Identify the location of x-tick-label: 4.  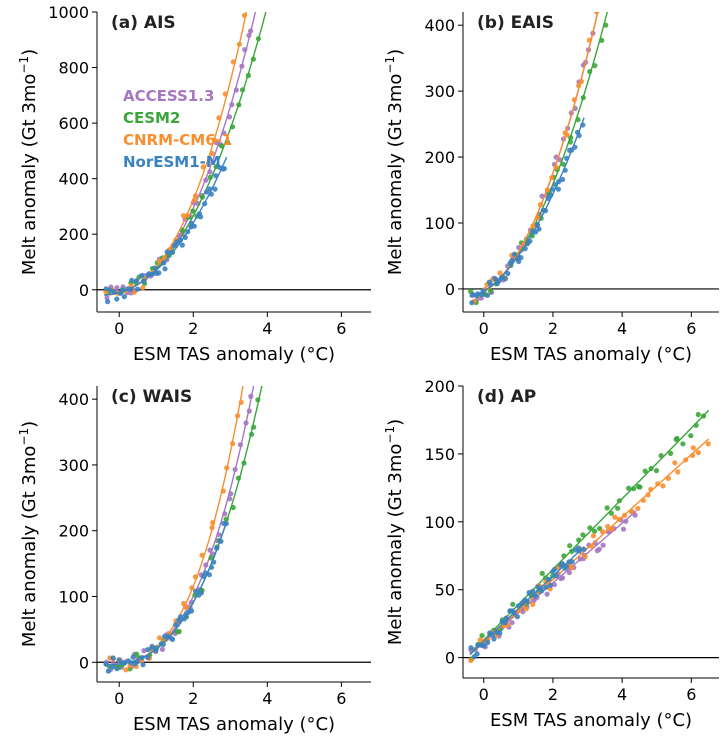
(622, 694).